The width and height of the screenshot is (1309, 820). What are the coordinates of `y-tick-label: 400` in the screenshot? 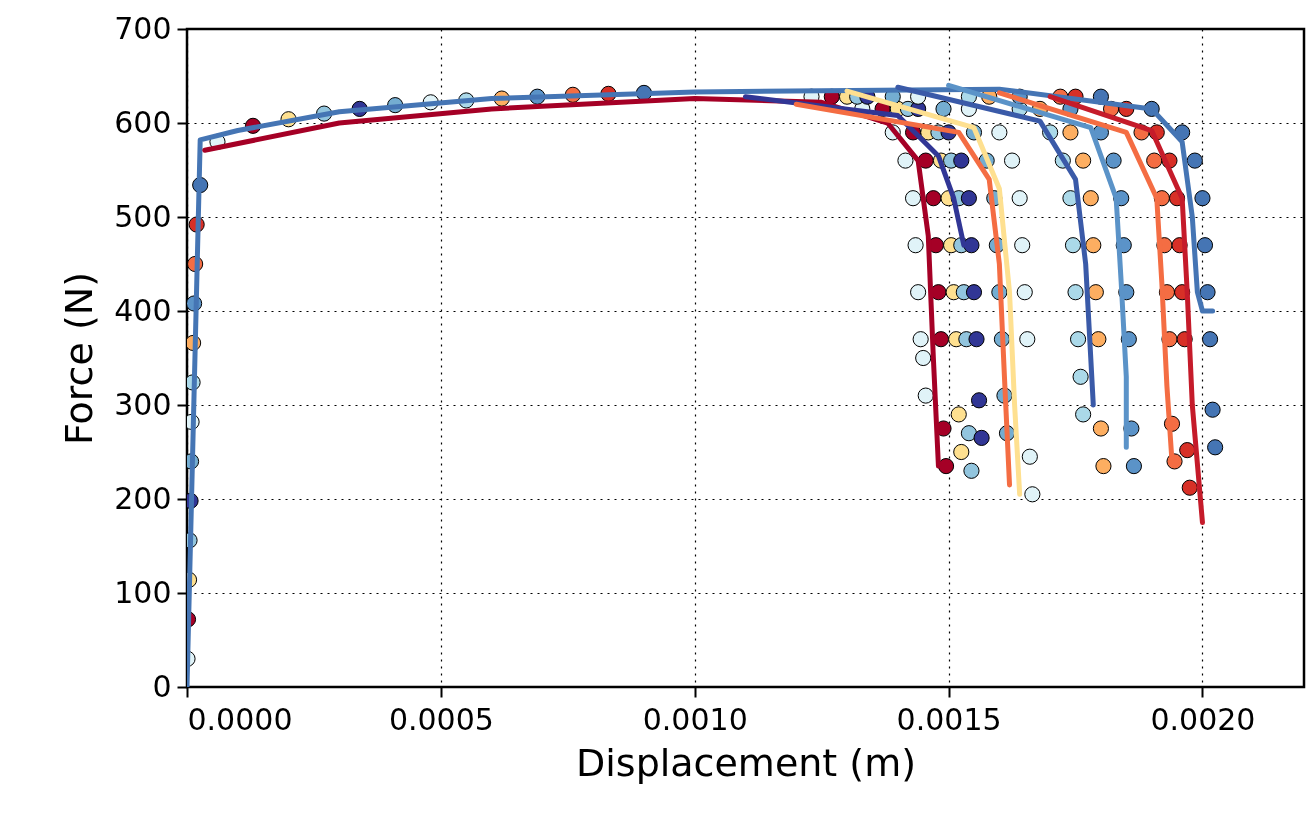 It's located at (143, 310).